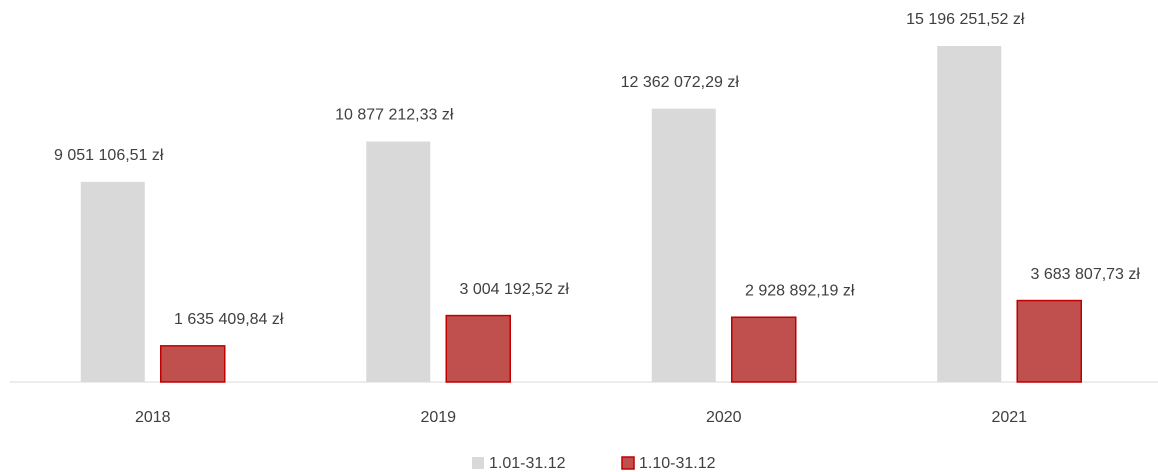 This screenshot has width=1158, height=472. What do you see at coordinates (677, 463) in the screenshot?
I see `legend-label: 1.10-31.12` at bounding box center [677, 463].